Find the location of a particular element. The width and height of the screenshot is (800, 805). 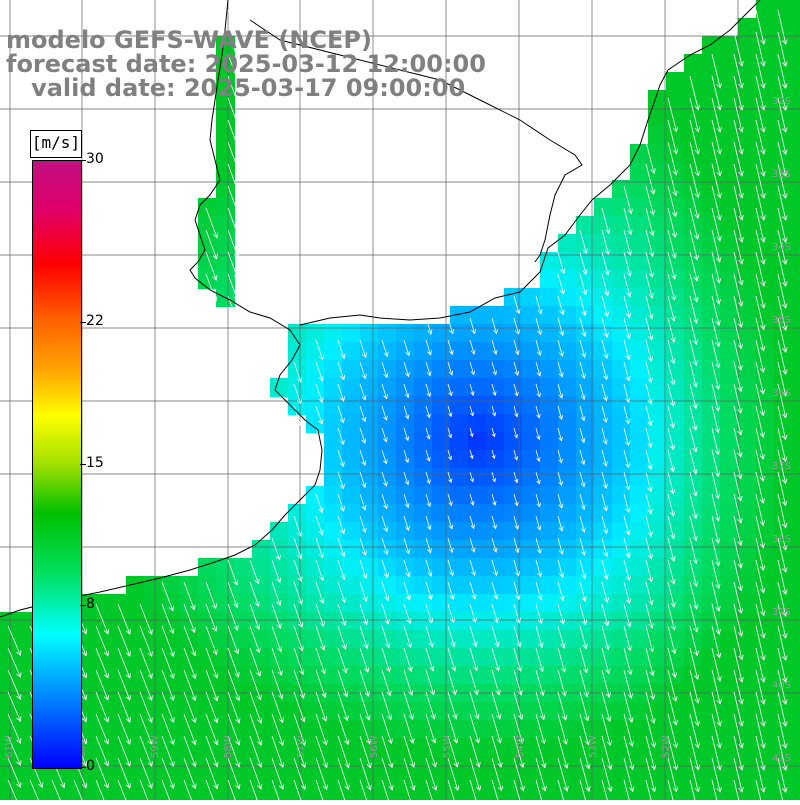

river-border is located at coordinates (416, 141).